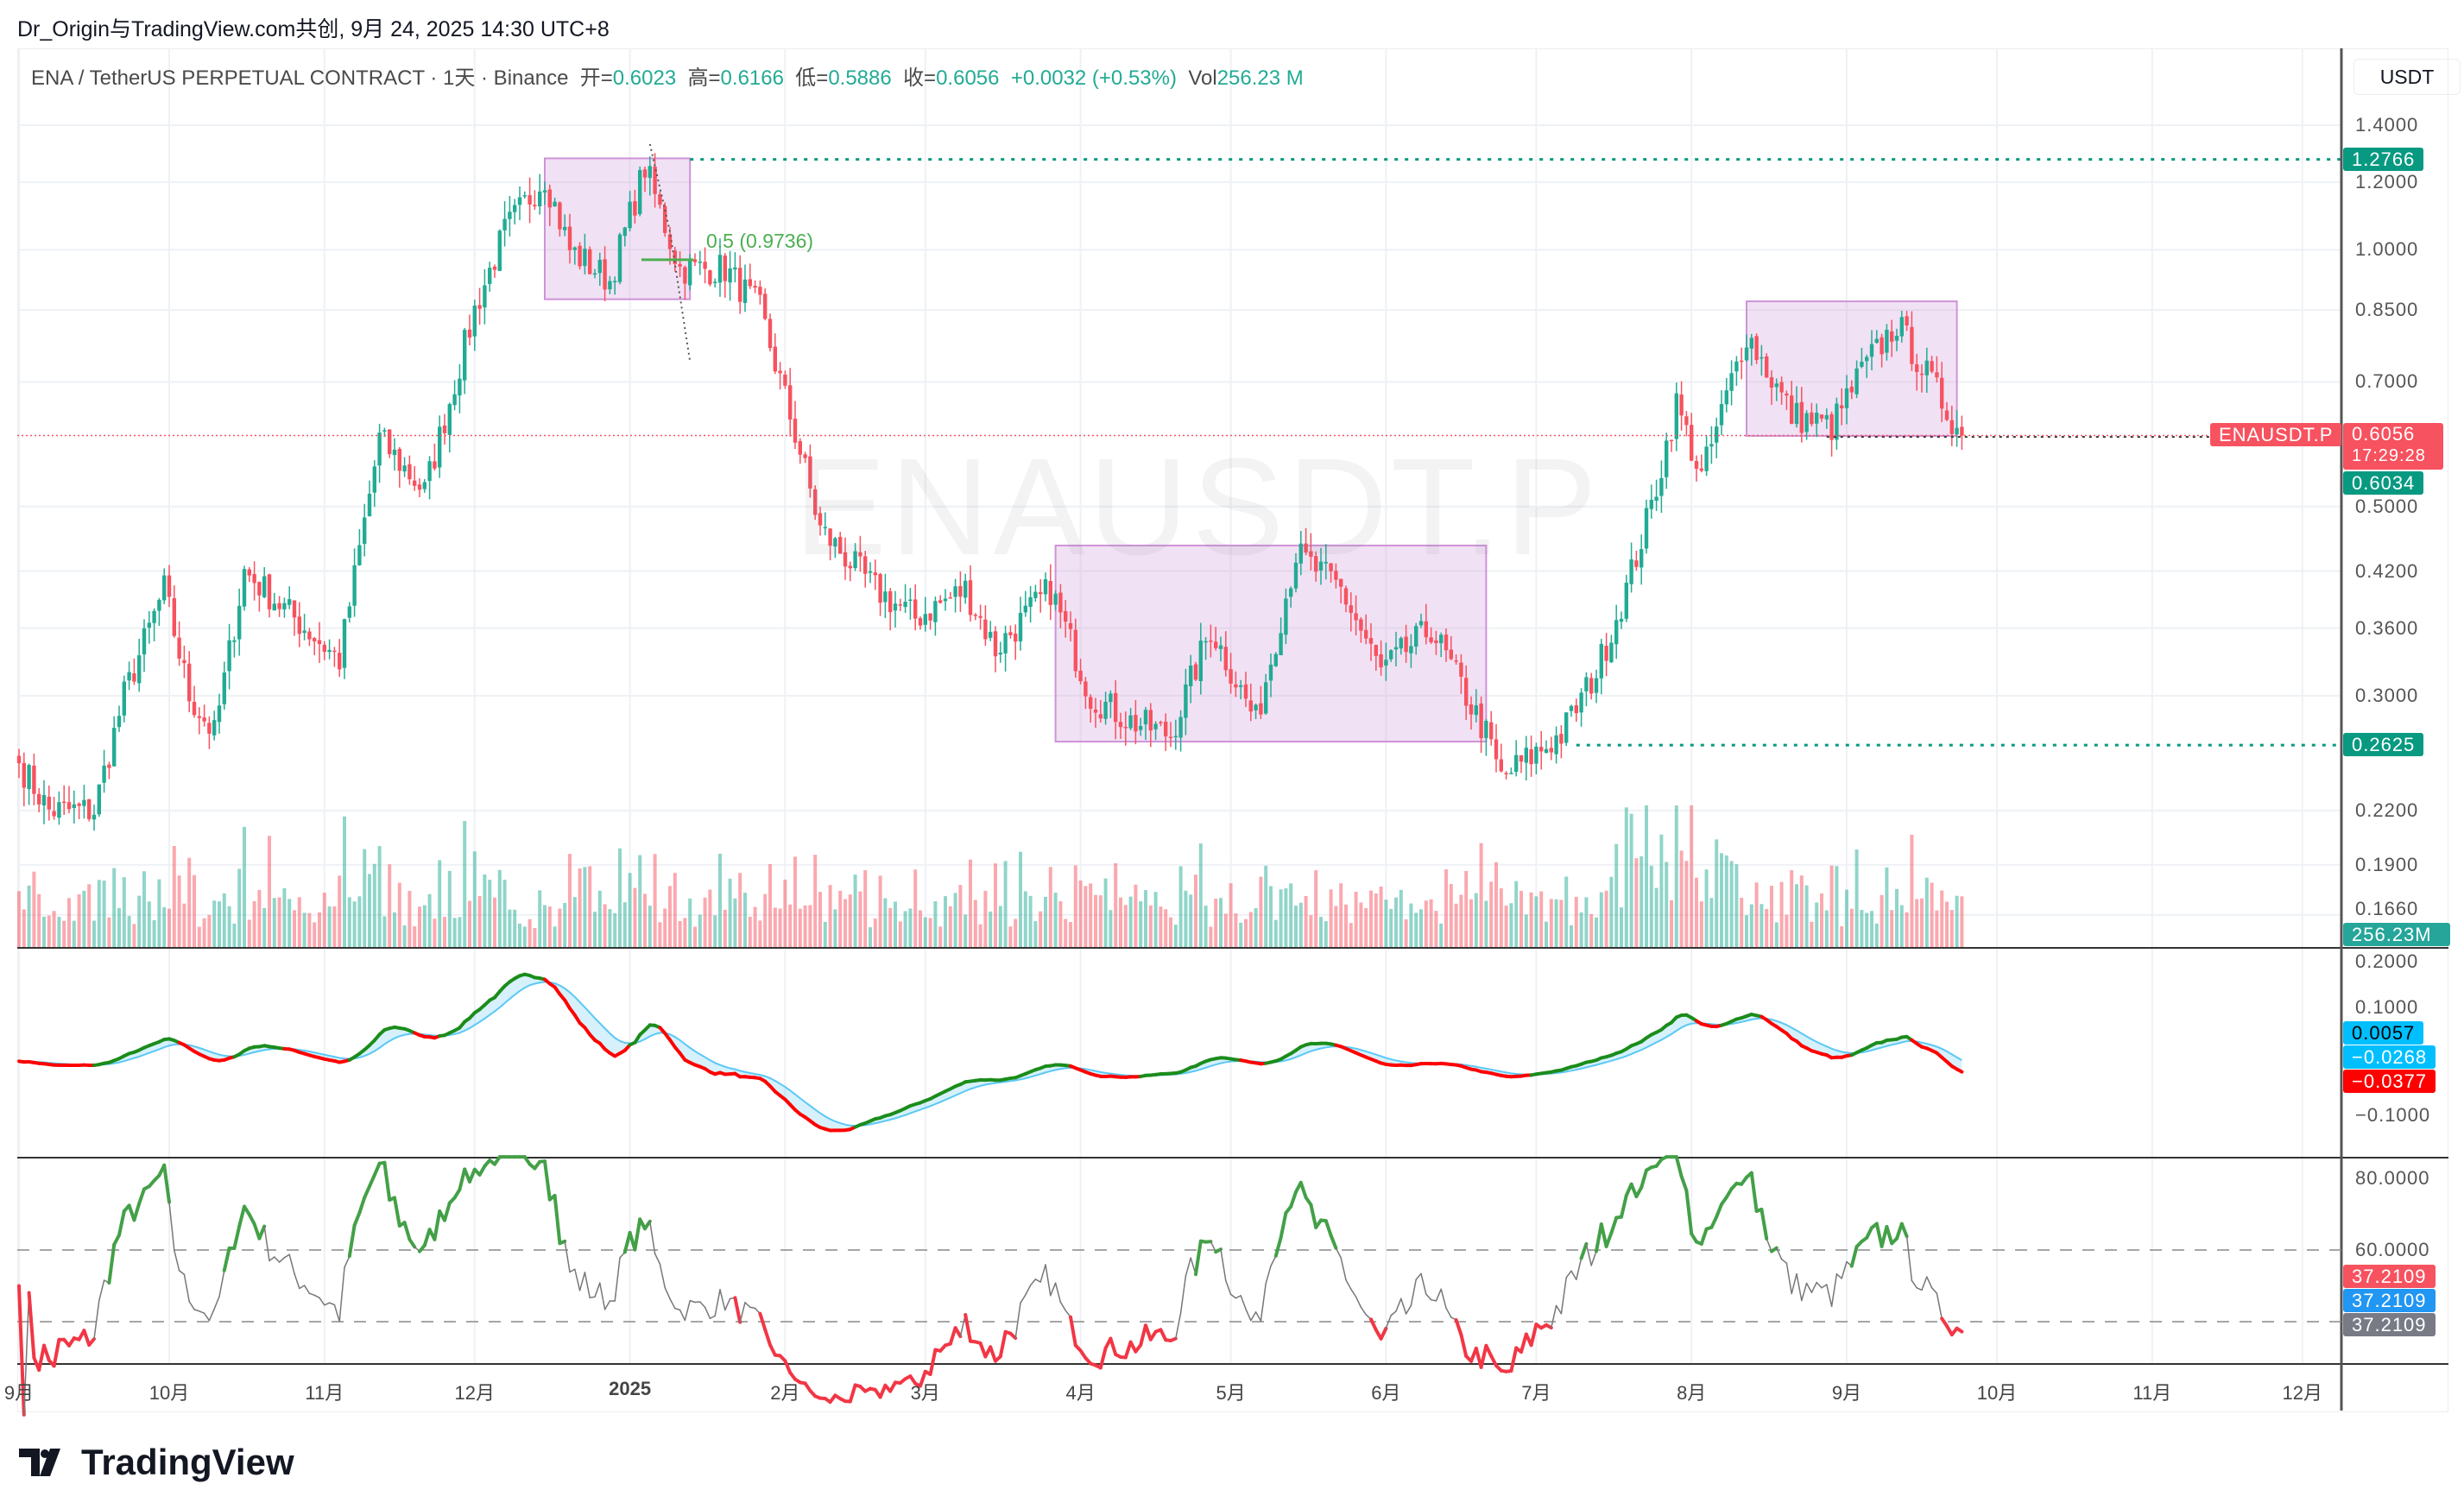 Image resolution: width=2464 pixels, height=1509 pixels. What do you see at coordinates (2152, 1393) in the screenshot?
I see `time-tick: 11月` at bounding box center [2152, 1393].